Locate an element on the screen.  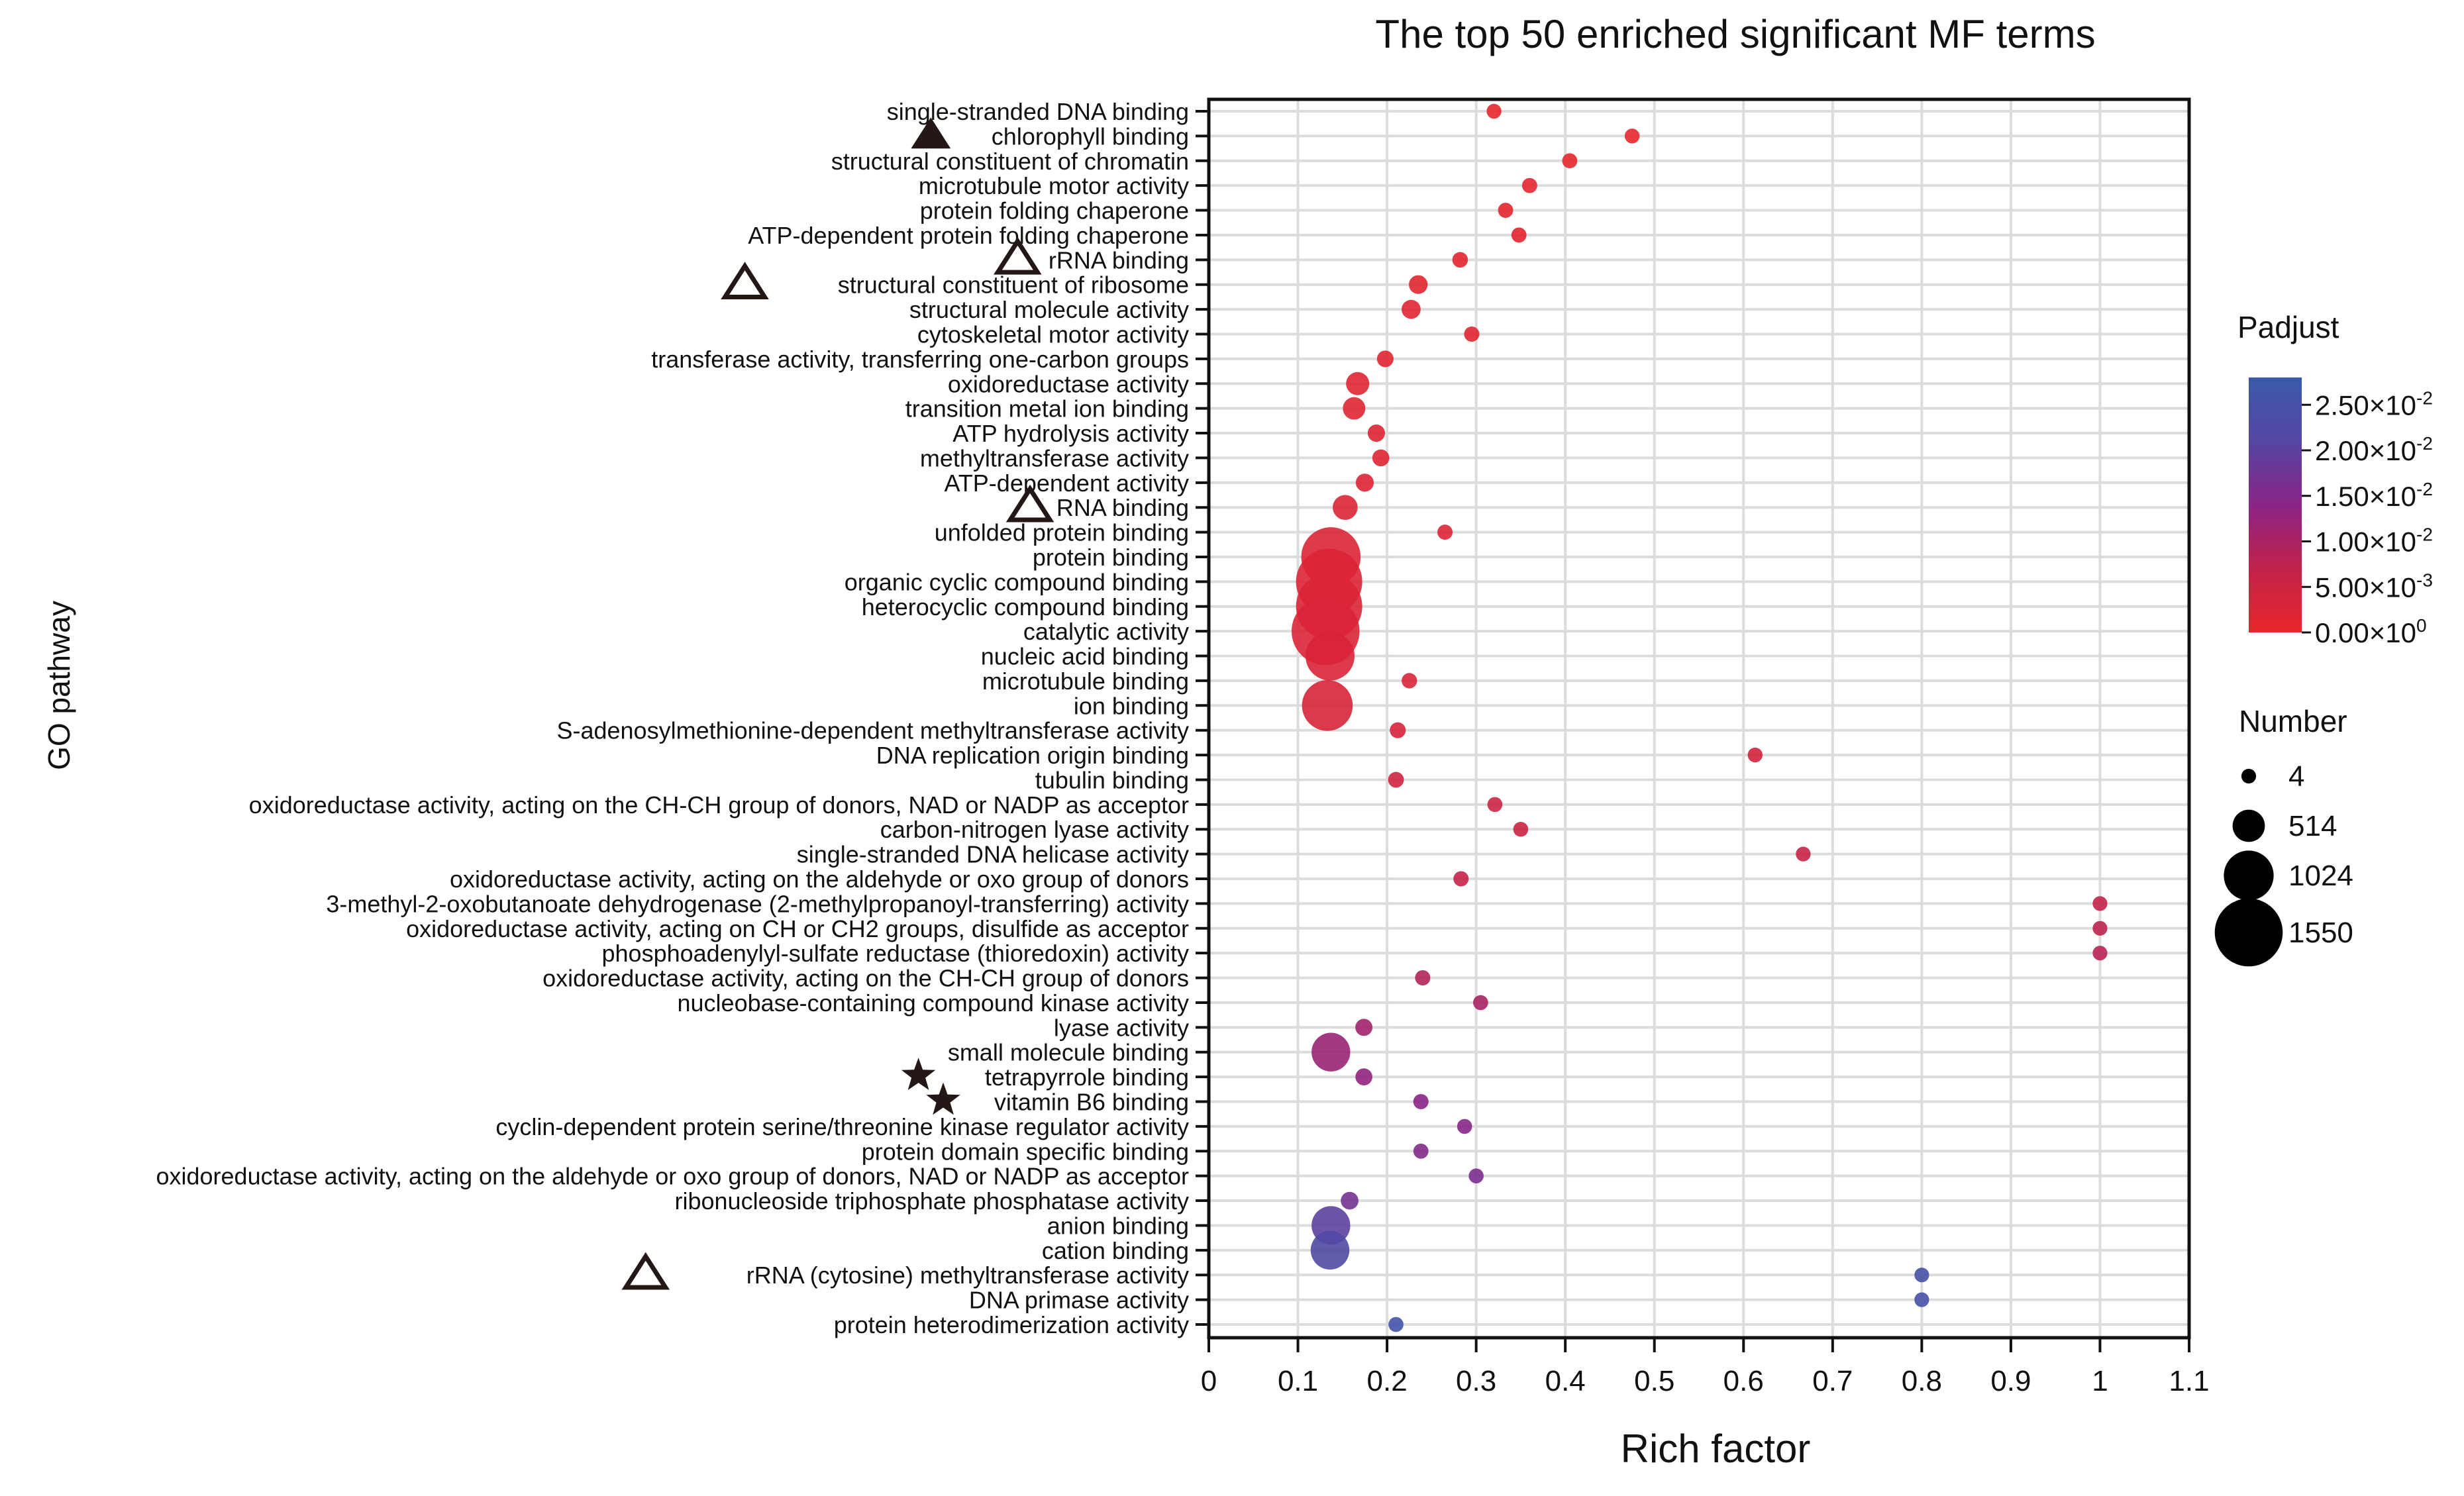
size-legend: Number 4 514 1024 1550 is located at coordinates (2283, 835).